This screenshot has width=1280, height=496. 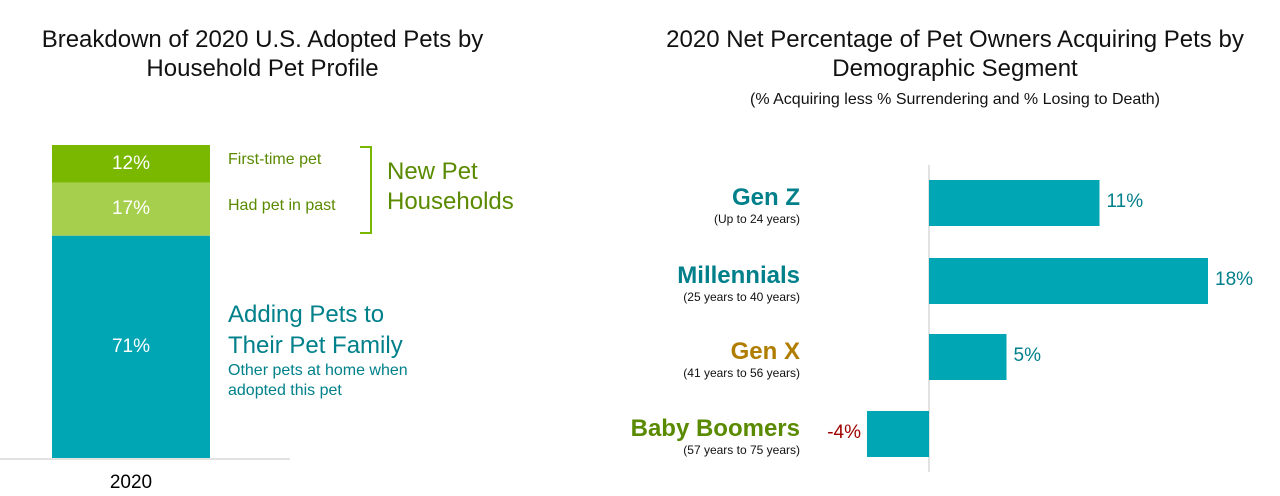 What do you see at coordinates (1125, 201) in the screenshot?
I see `bar-value-label-gen-z: 11%` at bounding box center [1125, 201].